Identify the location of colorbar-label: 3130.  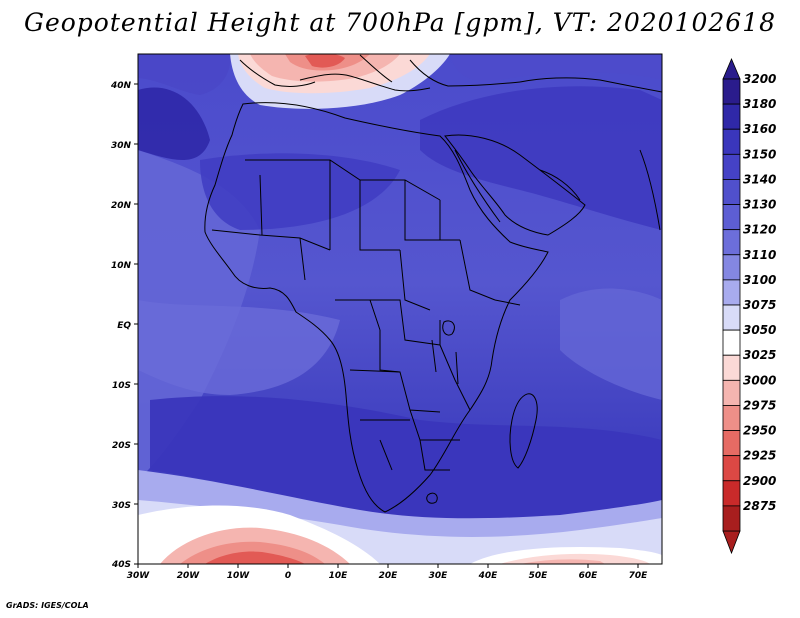
(759, 205).